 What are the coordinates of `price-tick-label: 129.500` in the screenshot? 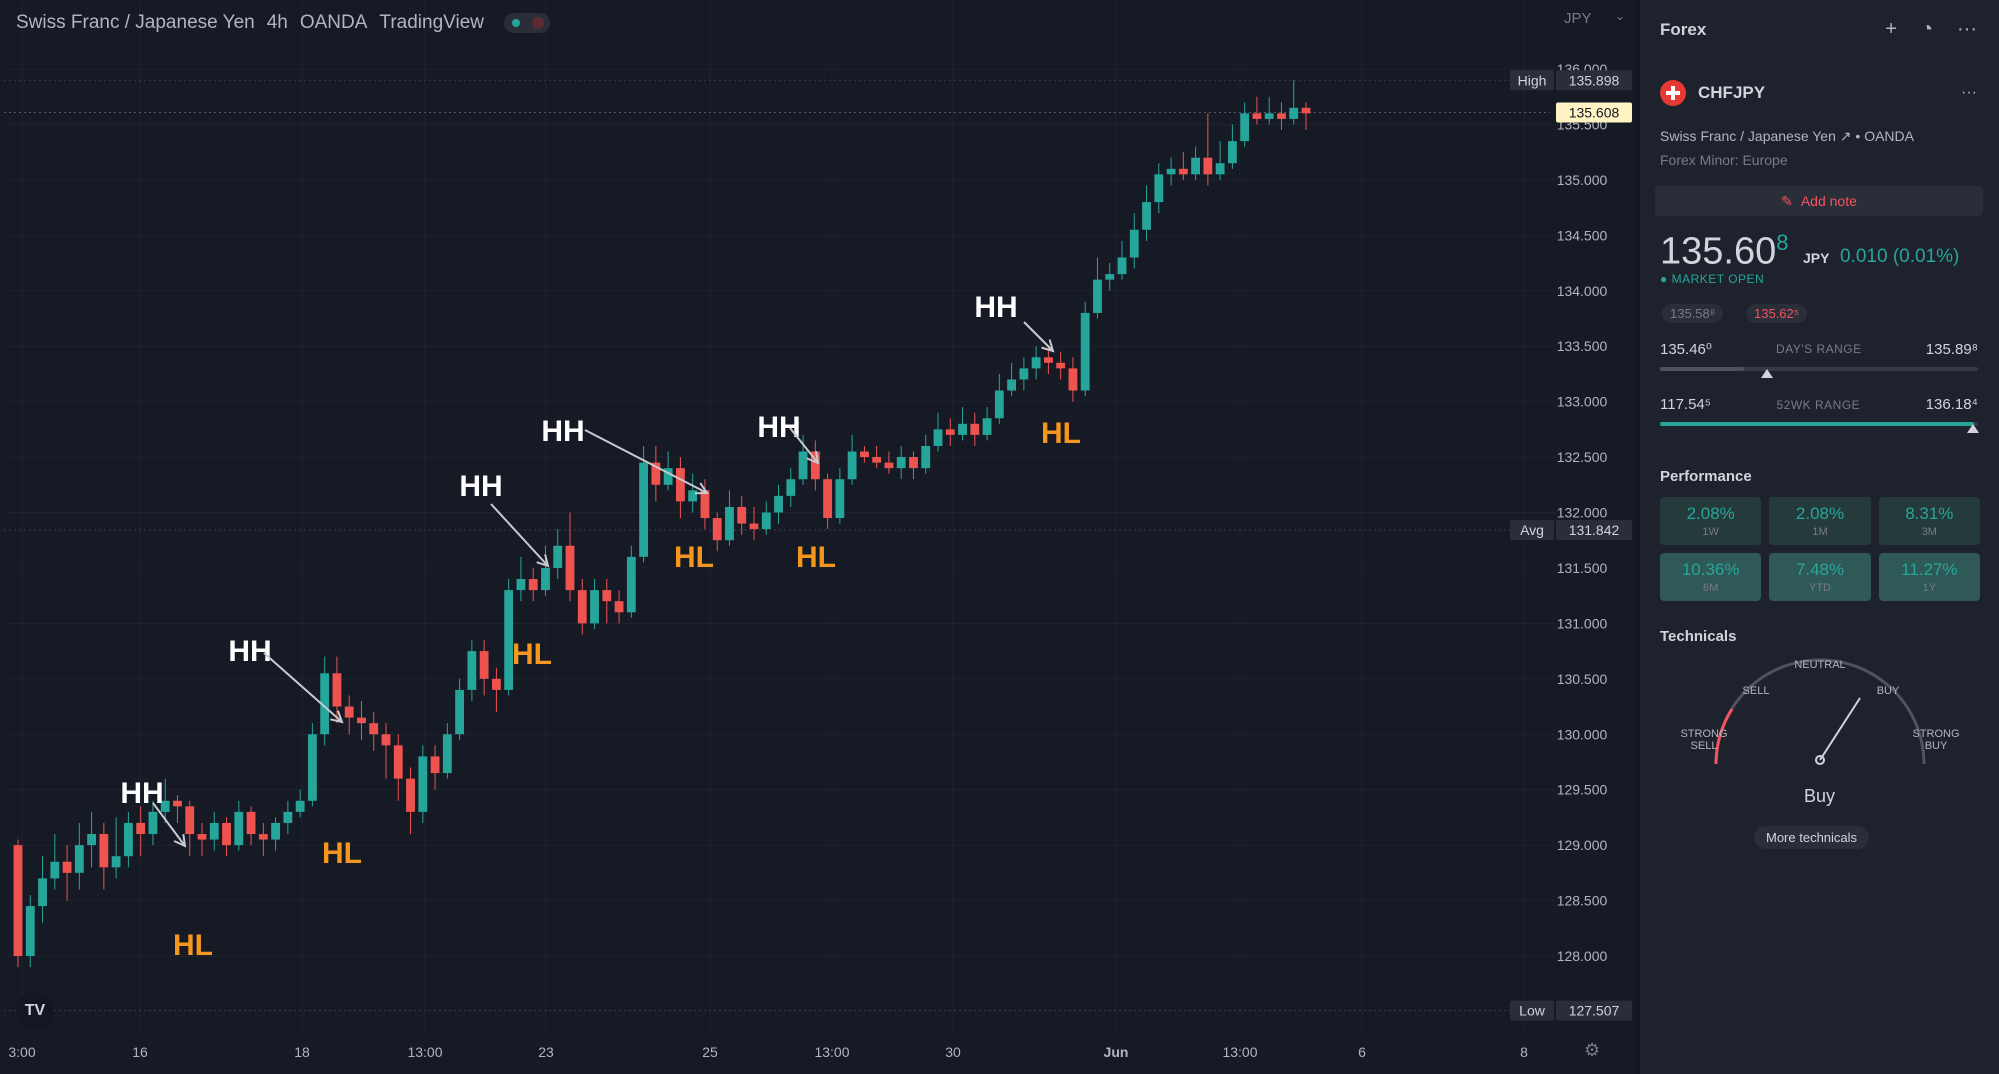 It's located at (1582, 790).